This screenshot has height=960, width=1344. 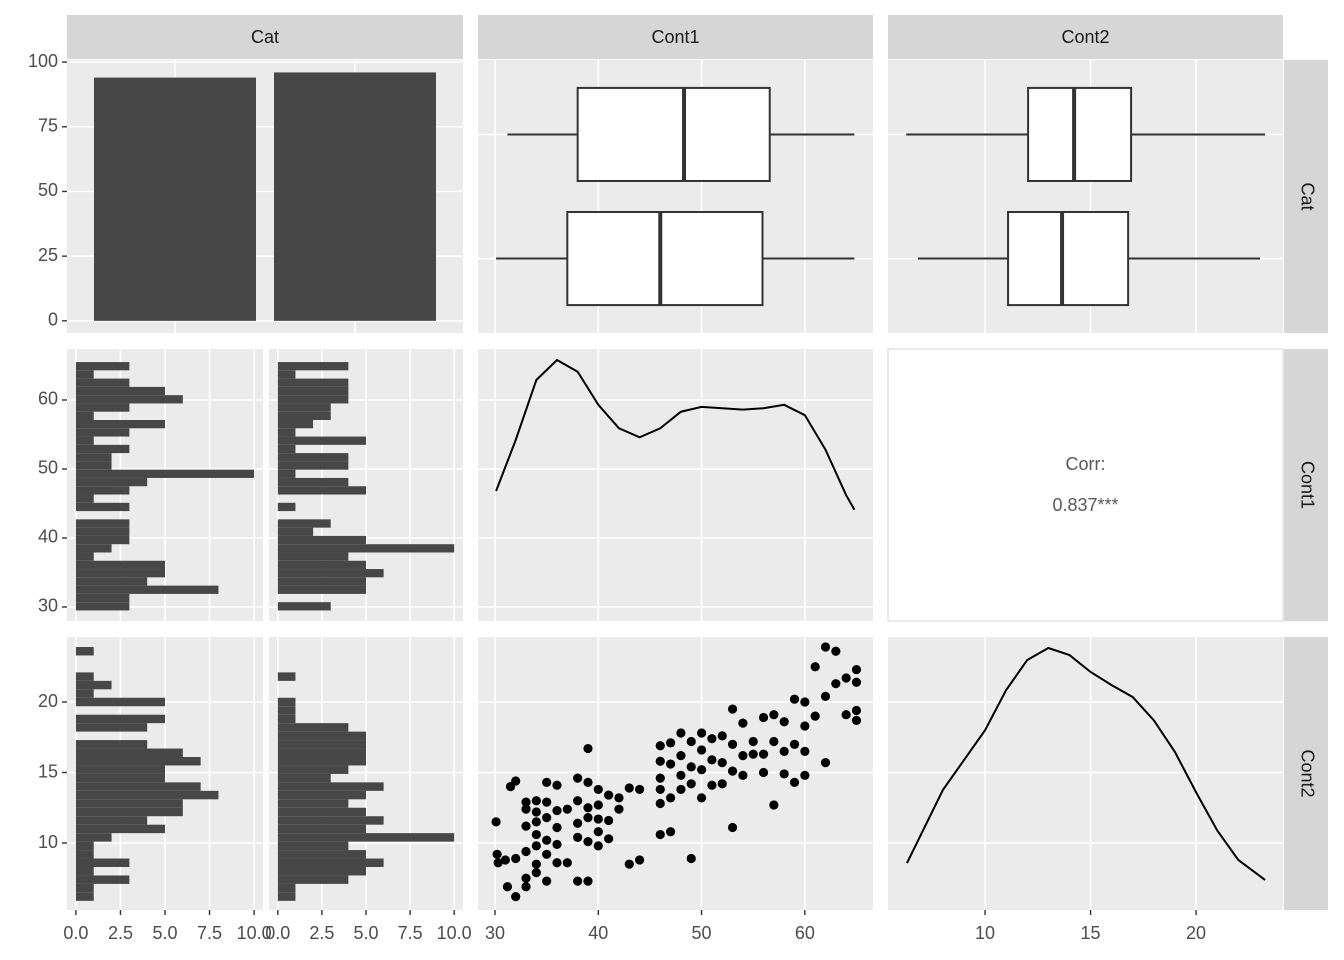 What do you see at coordinates (1086, 464) in the screenshot?
I see `correlation-text: Corr:` at bounding box center [1086, 464].